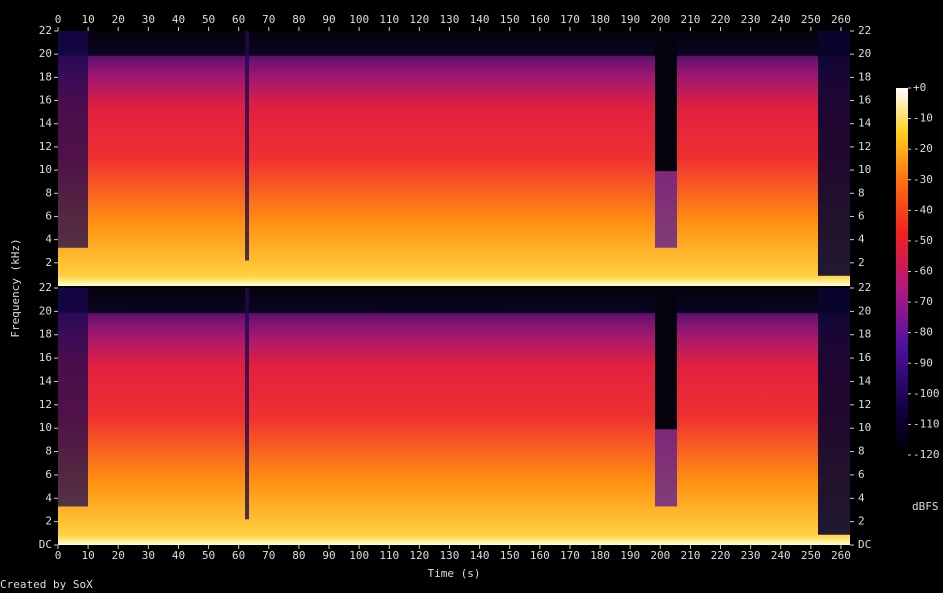  I want to click on x-tick-label: 140, so click(480, 19).